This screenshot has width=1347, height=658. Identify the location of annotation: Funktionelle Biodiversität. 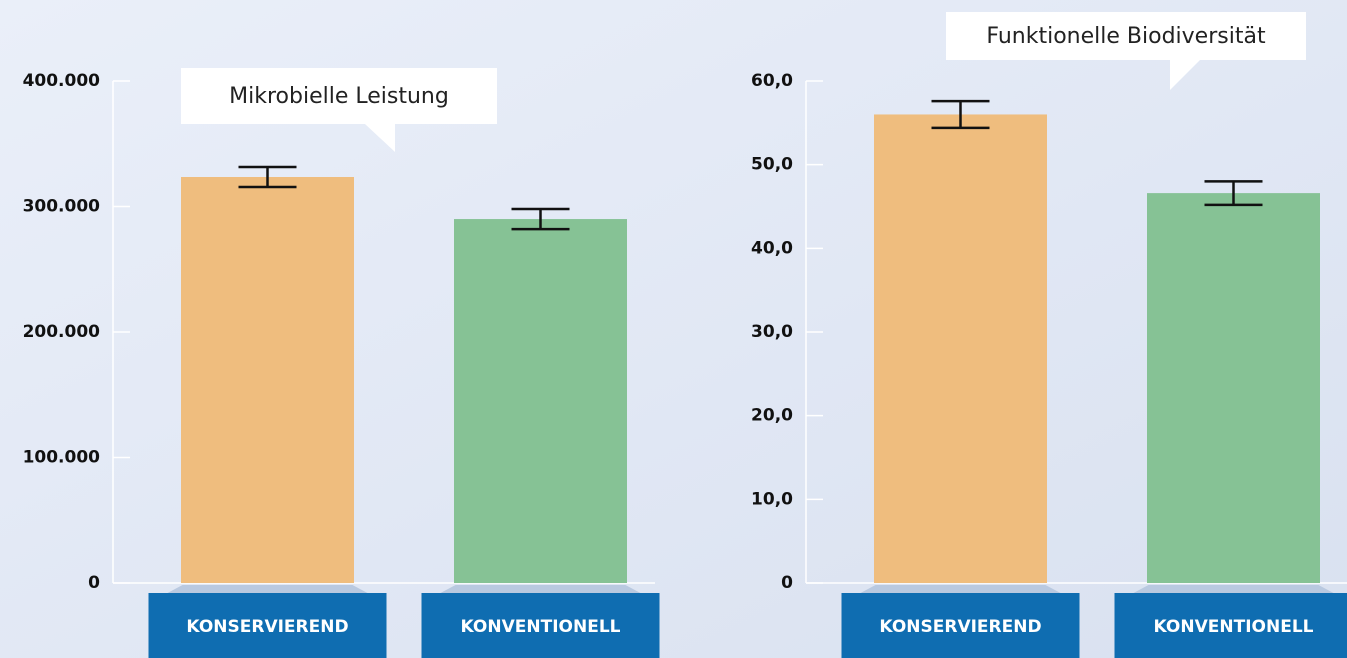
(1126, 36).